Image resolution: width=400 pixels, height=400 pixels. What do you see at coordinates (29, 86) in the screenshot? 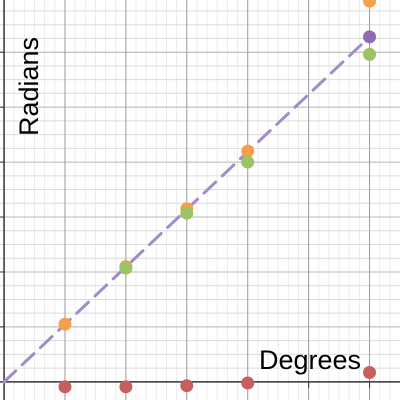
I see `y-axis-label: Radians` at bounding box center [29, 86].